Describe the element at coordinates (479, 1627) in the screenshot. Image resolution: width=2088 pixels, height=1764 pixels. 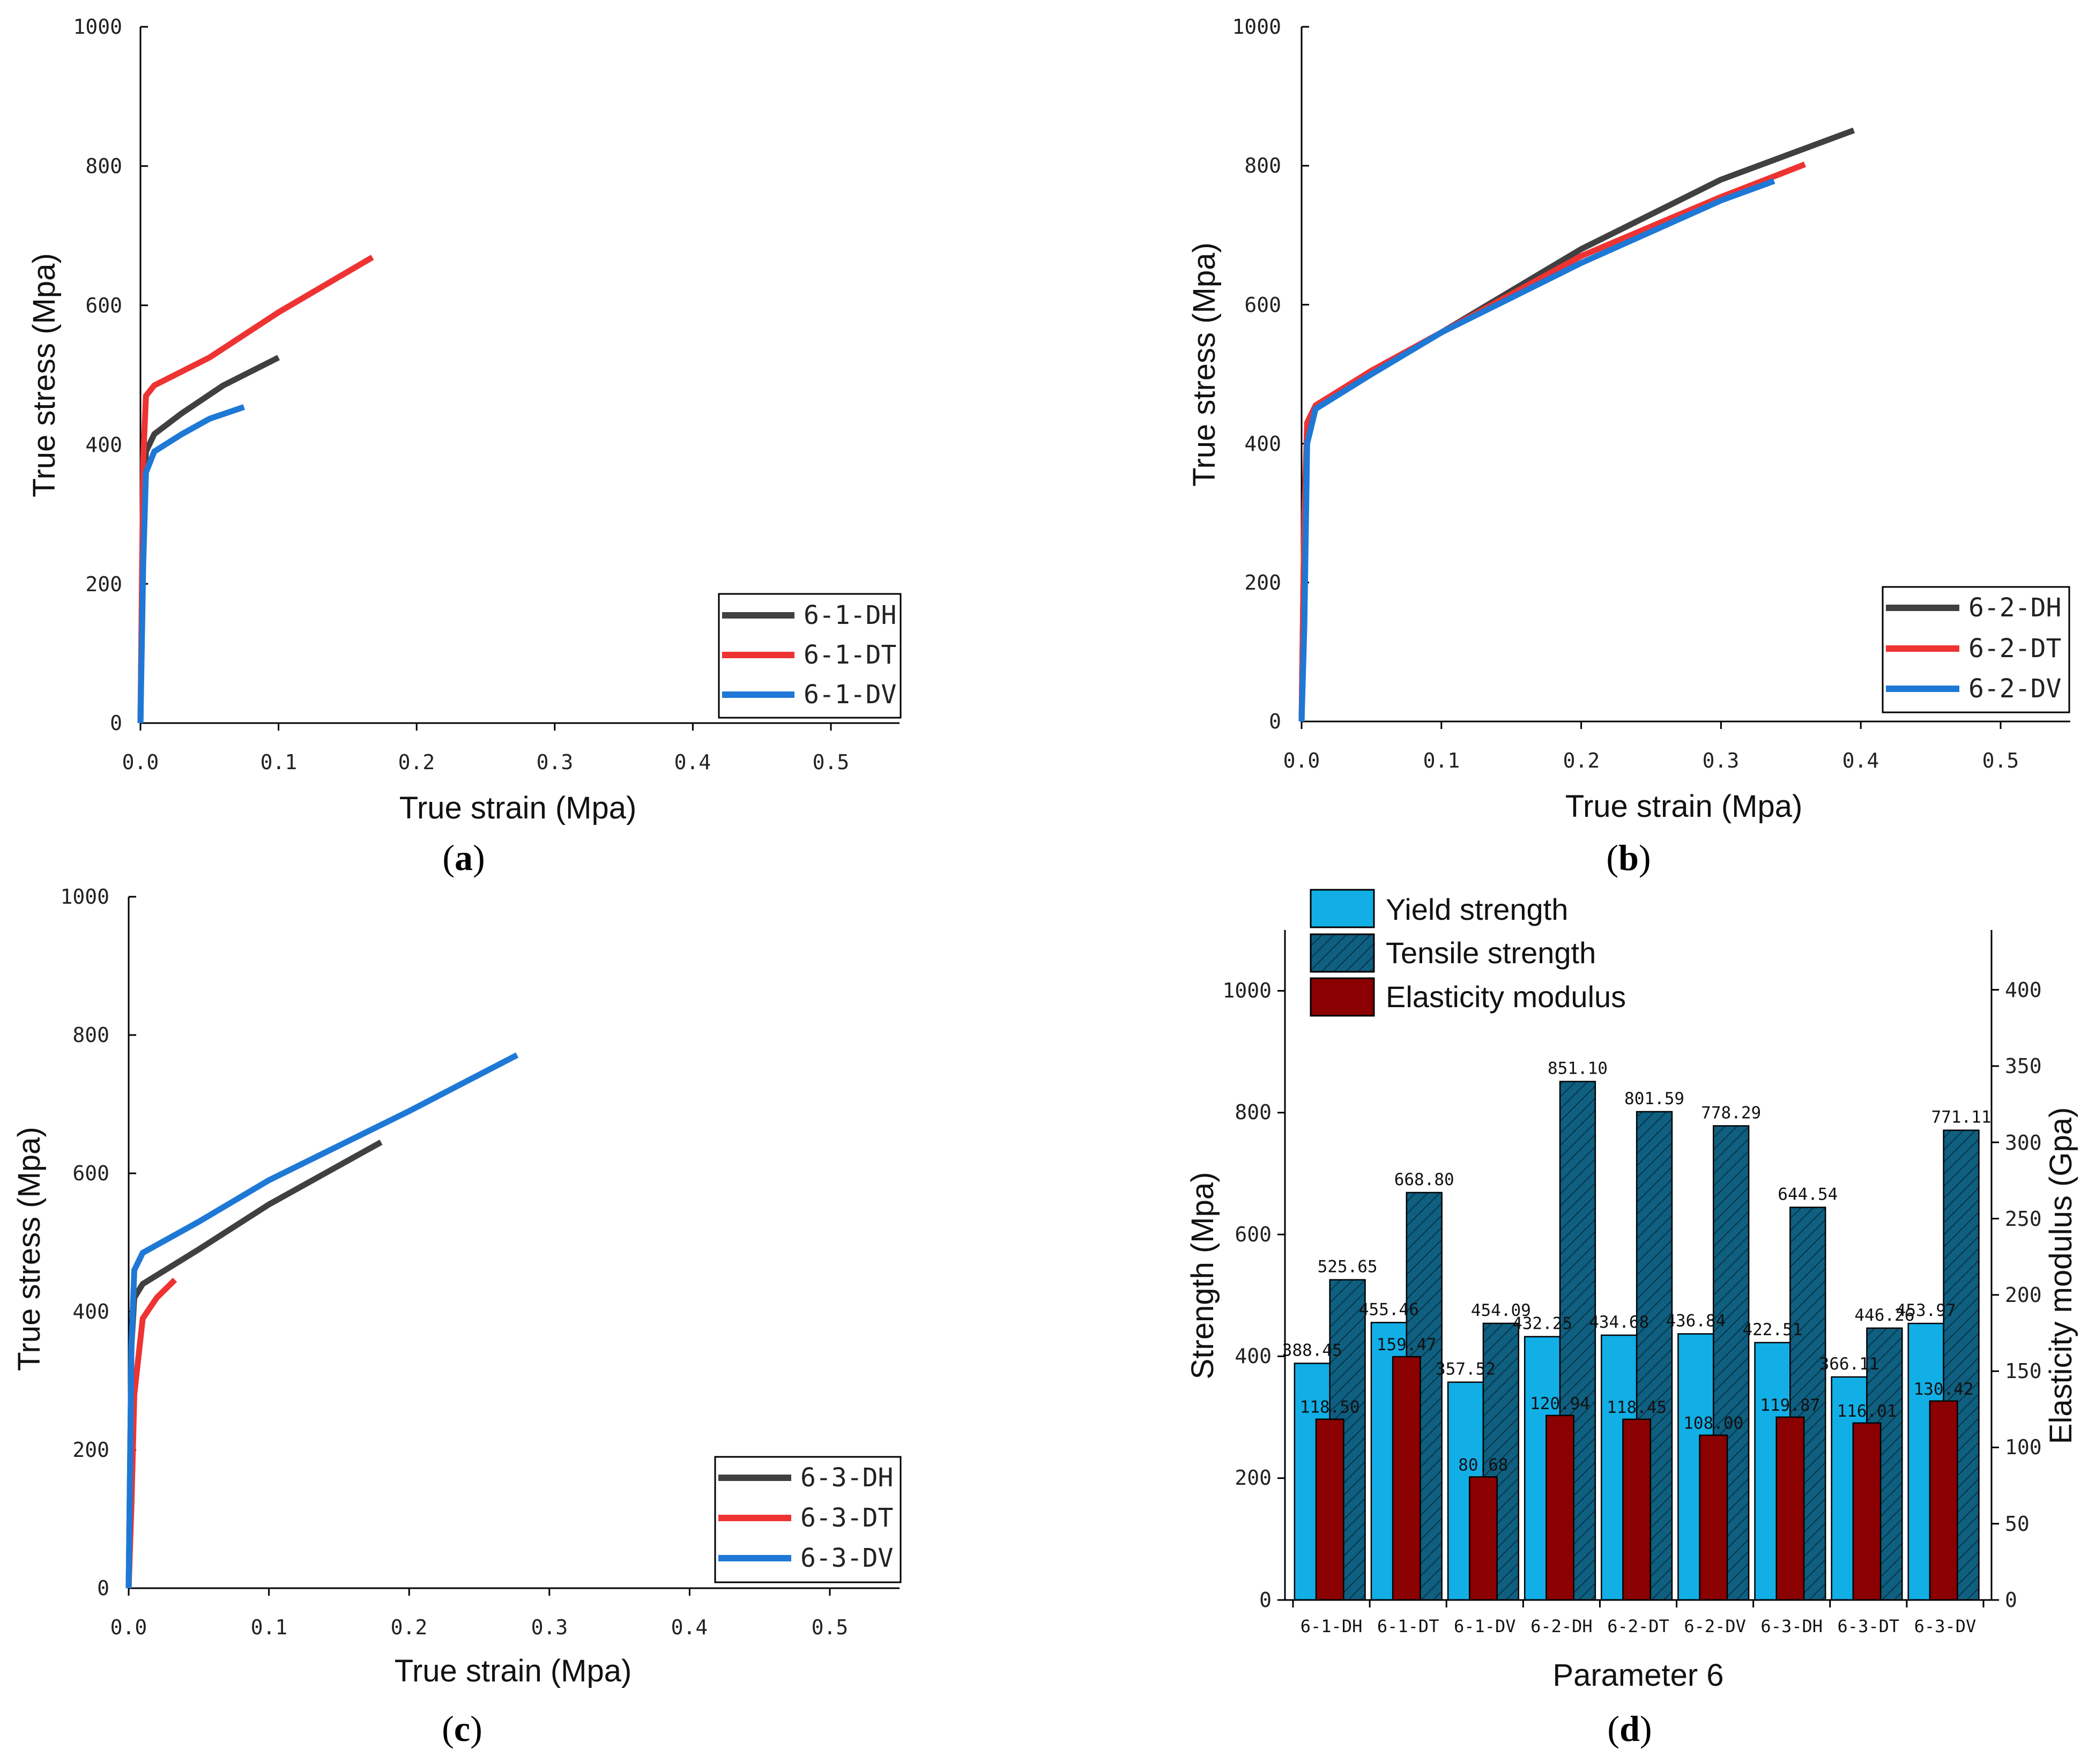
I see `panel-c-xticks: 0.0 0.1 0.2 0.3 0.4 0.5` at that location.